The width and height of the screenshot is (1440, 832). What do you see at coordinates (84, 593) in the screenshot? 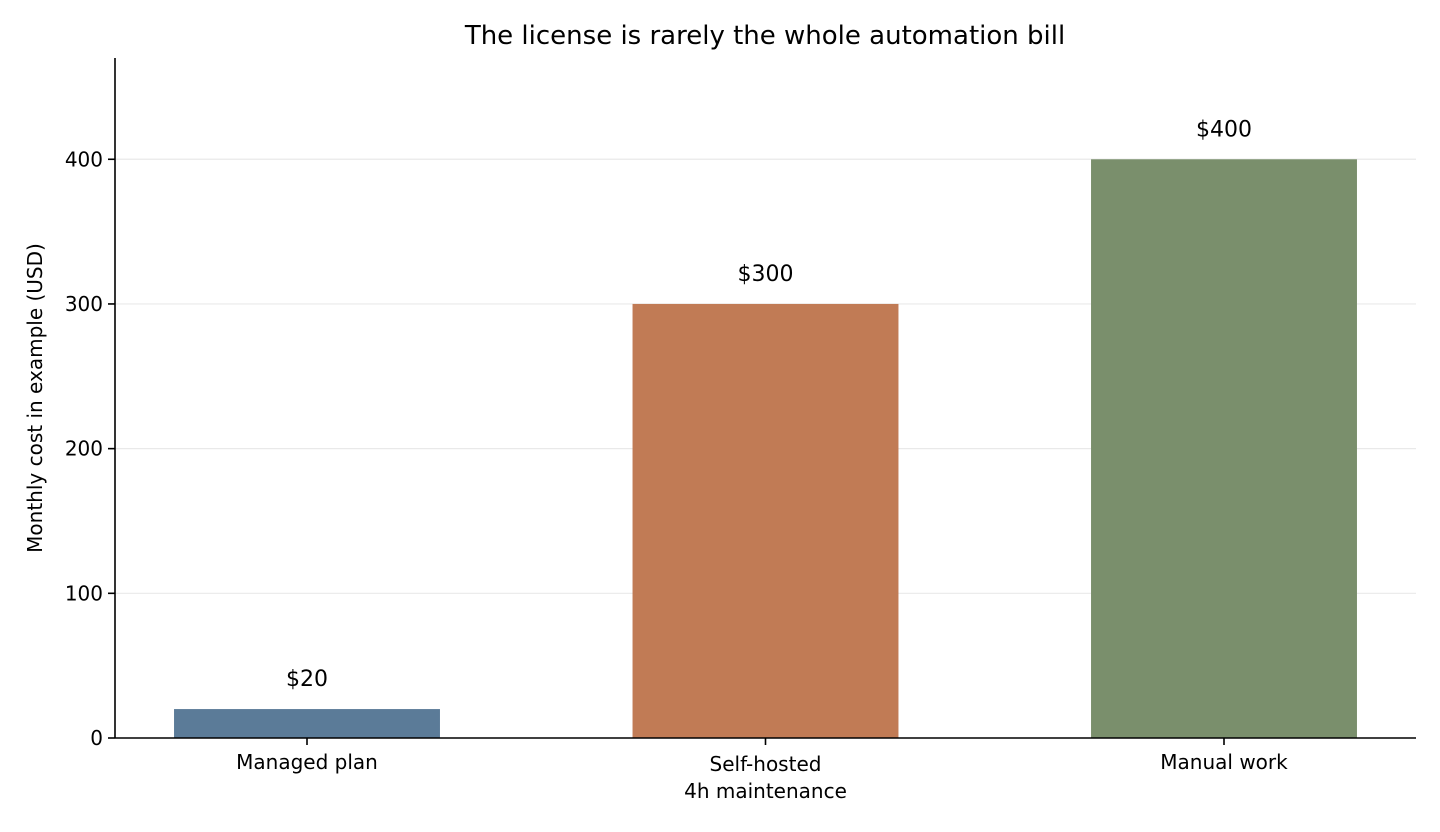
I see `y-tick-label: 100` at bounding box center [84, 593].